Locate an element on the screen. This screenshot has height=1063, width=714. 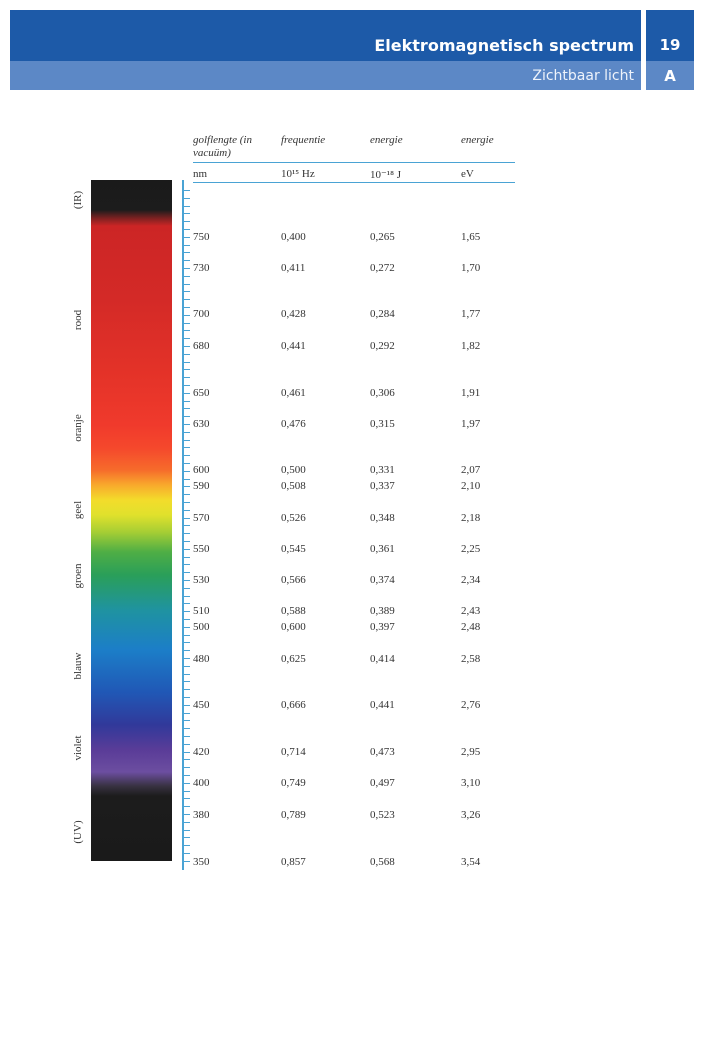
table-row: 550 0,545 0,361 2,25 is located at coordinates (300, 550).